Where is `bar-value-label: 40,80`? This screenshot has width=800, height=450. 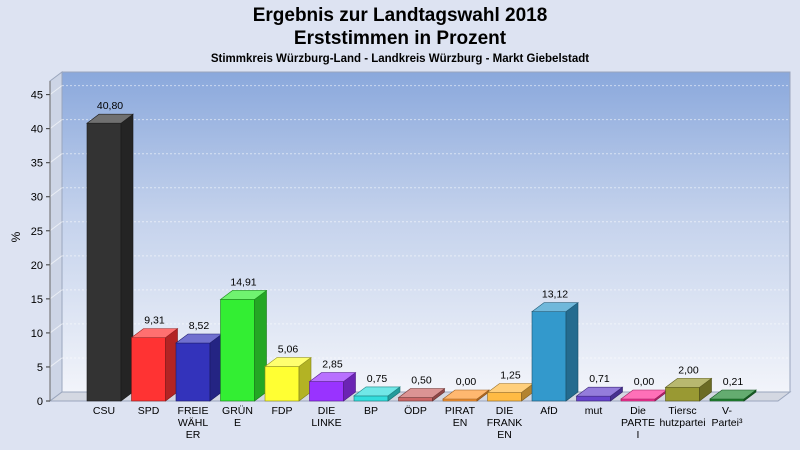 bar-value-label: 40,80 is located at coordinates (110, 106).